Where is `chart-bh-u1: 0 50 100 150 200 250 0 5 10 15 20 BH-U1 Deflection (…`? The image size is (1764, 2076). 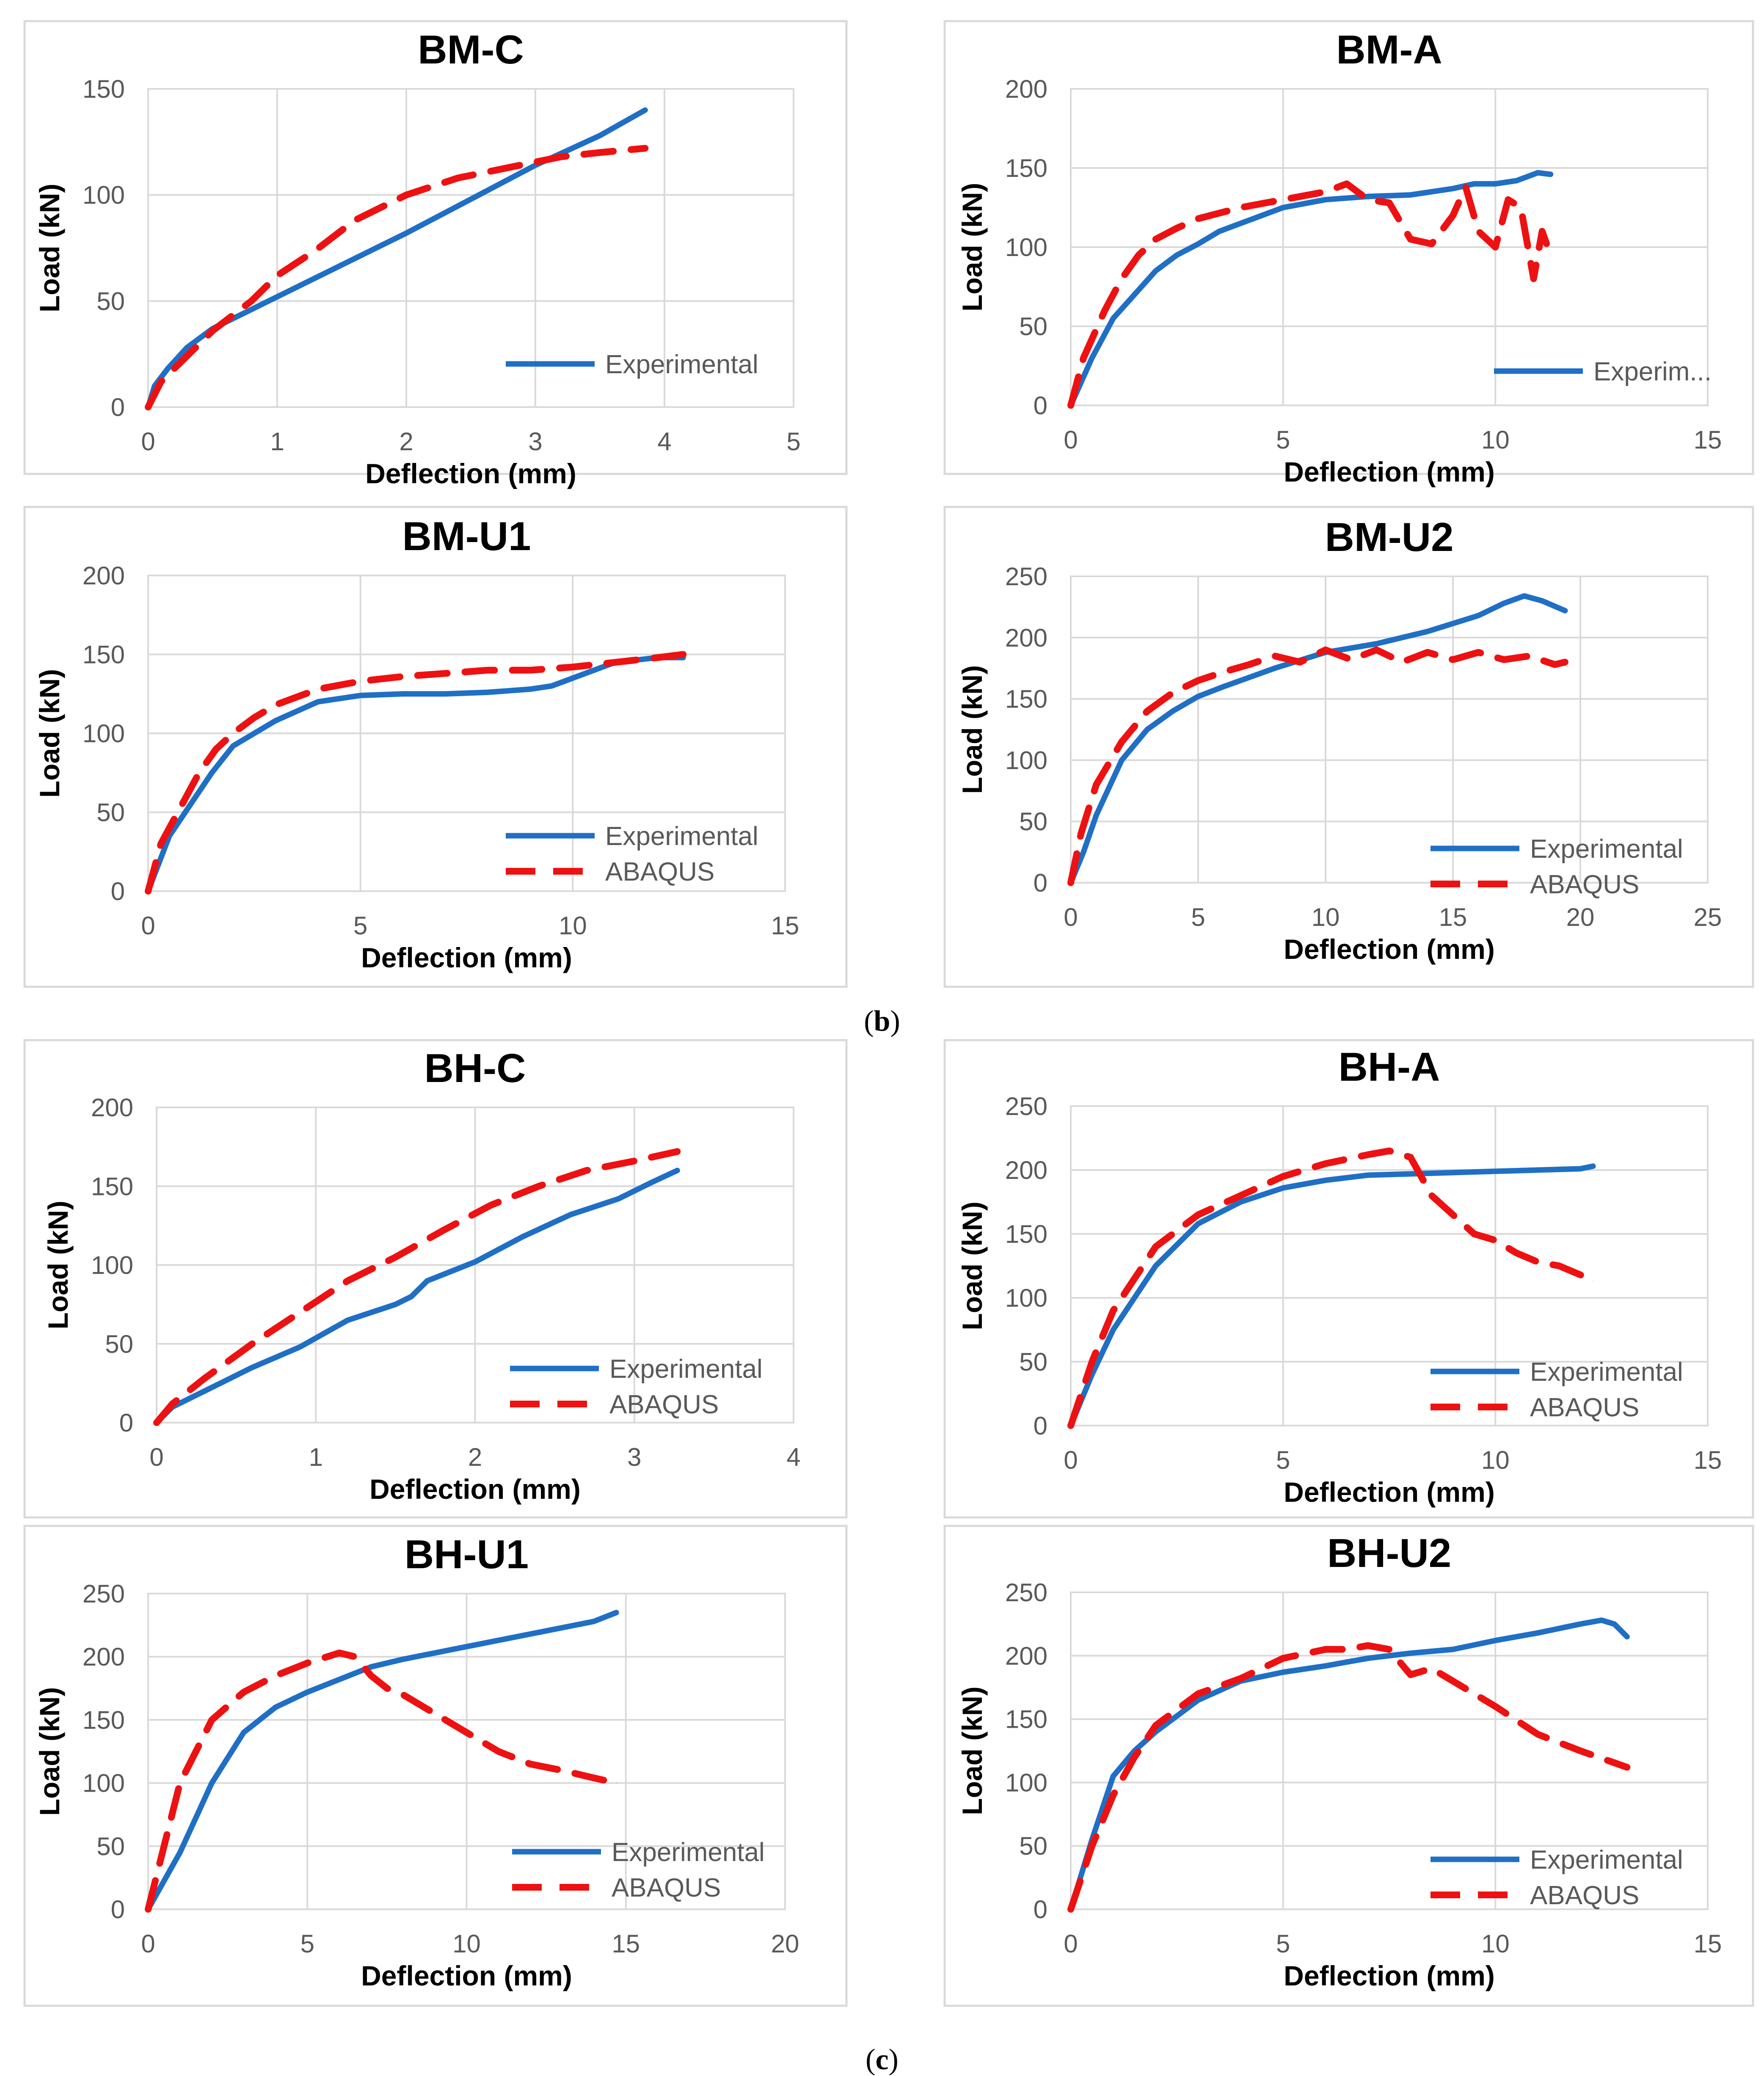 chart-bh-u1: 0 50 100 150 200 250 0 5 10 15 20 BH-U1 Deflection (… is located at coordinates (435, 1766).